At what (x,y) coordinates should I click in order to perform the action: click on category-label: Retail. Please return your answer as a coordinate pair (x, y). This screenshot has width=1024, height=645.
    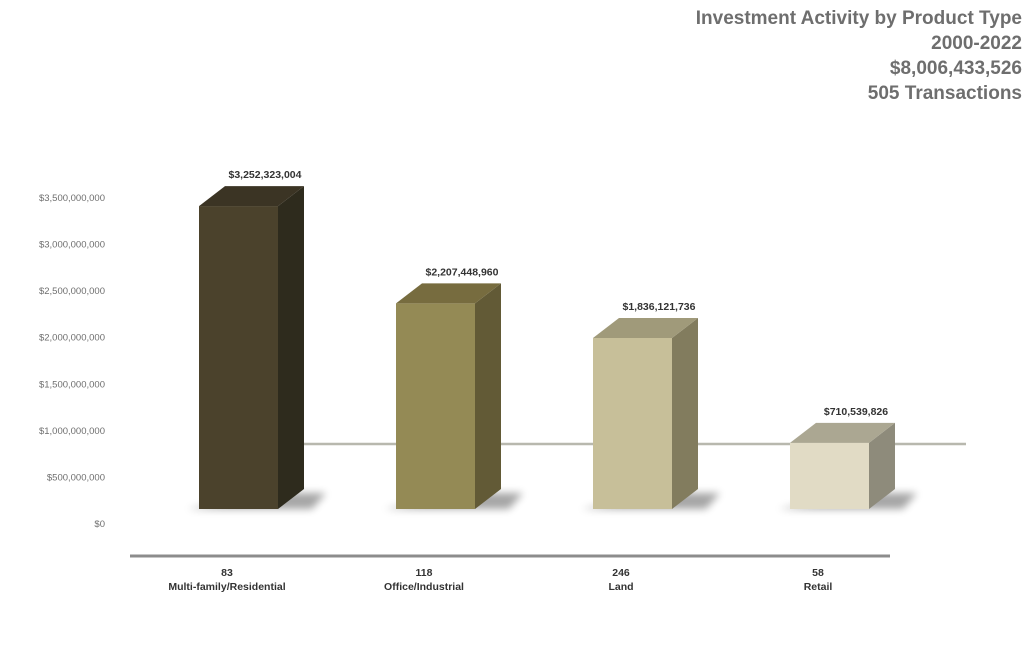
    Looking at the image, I should click on (818, 587).